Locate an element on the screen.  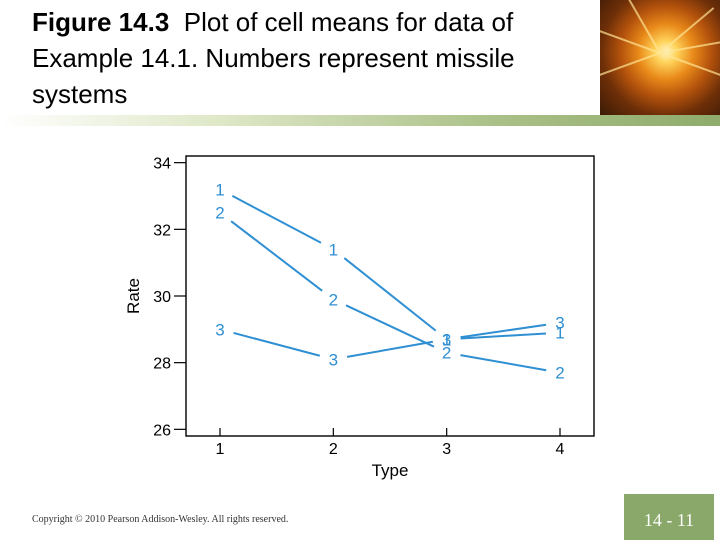
x-tick-label: 1 is located at coordinates (220, 449).